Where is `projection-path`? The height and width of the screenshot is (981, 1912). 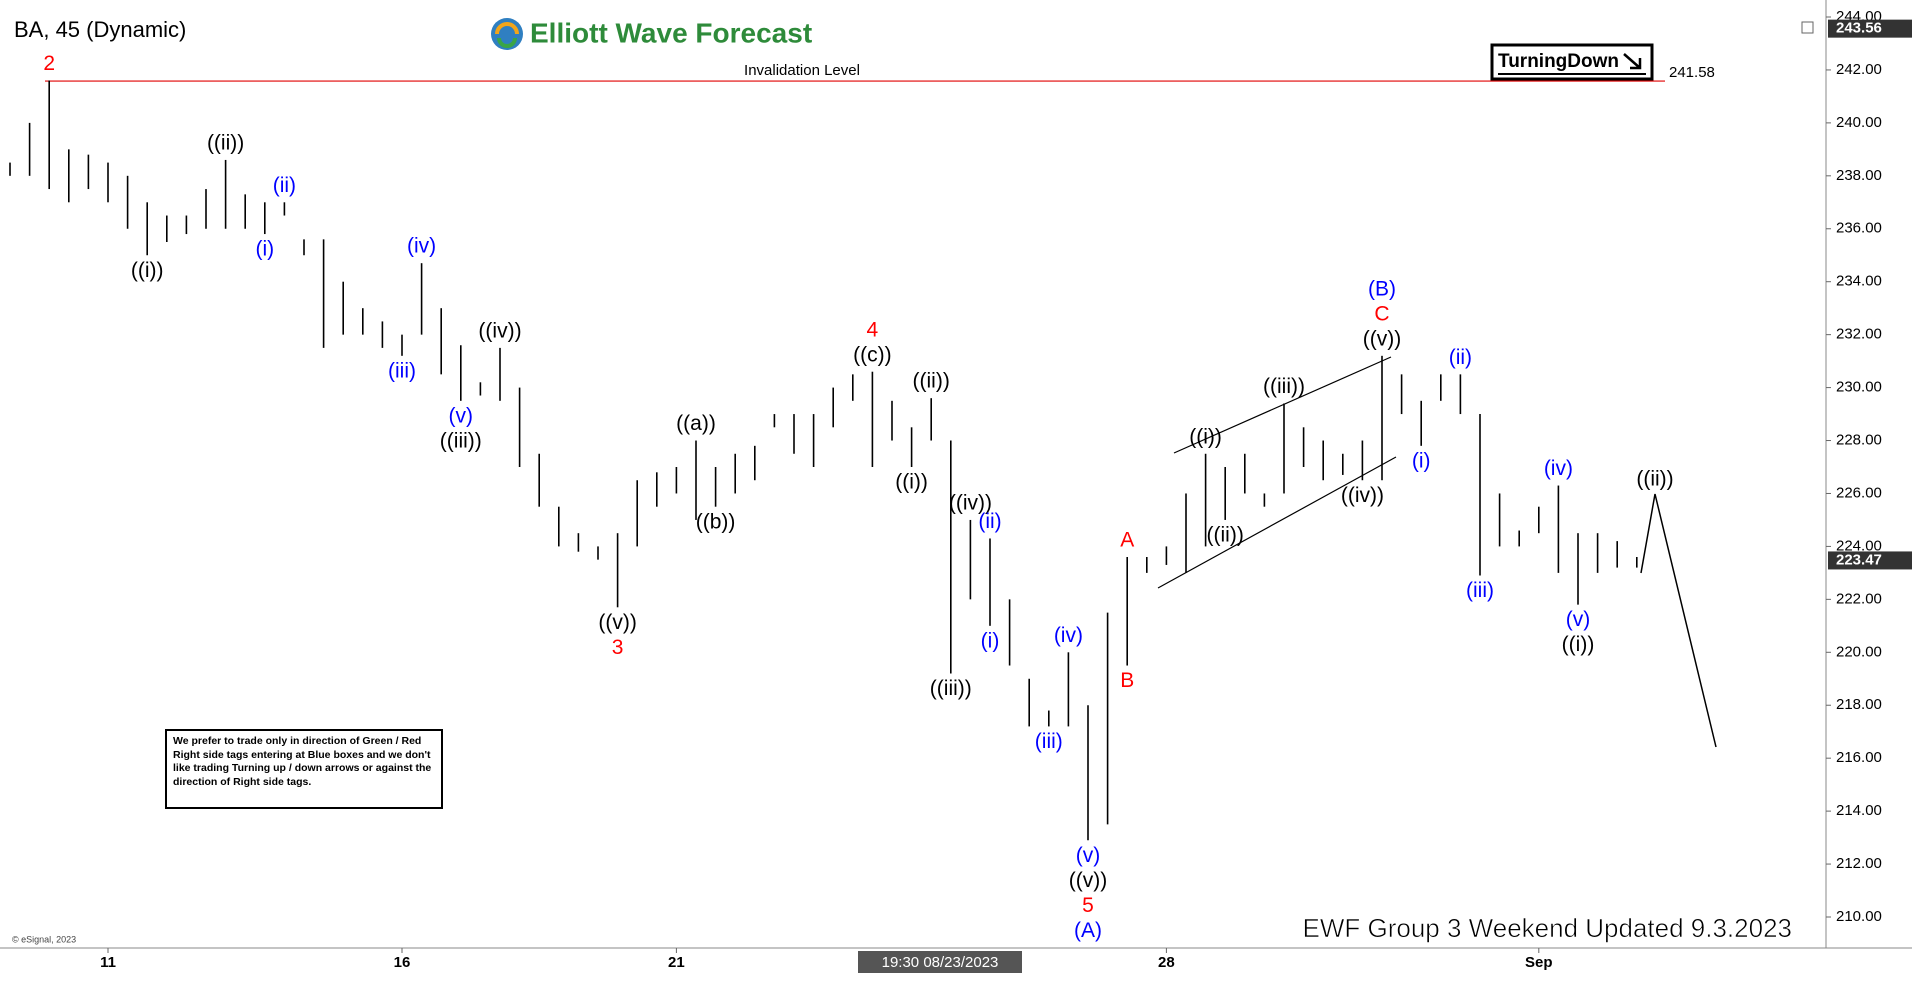 projection-path is located at coordinates (1678, 620).